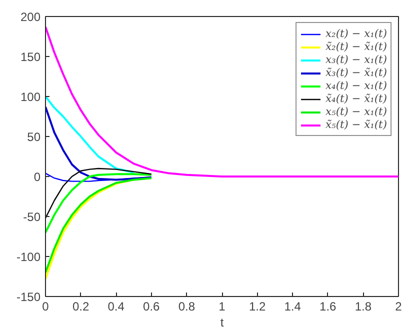 The height and width of the screenshot is (336, 420). I want to click on legend-label: x₃(t) − x₁(t), so click(356, 59).